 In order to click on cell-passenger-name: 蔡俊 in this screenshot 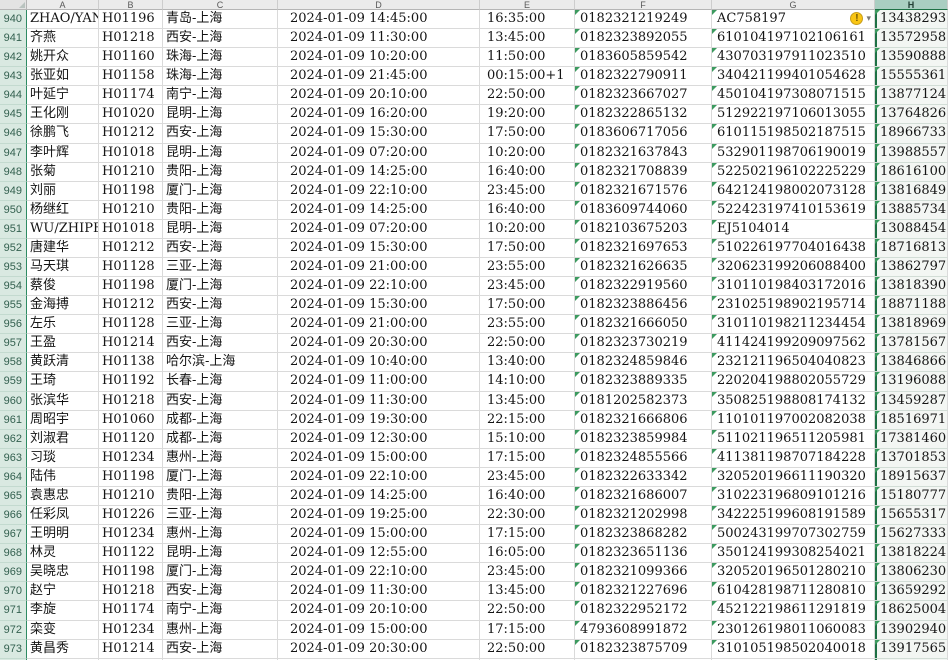, I will do `click(63, 287)`.